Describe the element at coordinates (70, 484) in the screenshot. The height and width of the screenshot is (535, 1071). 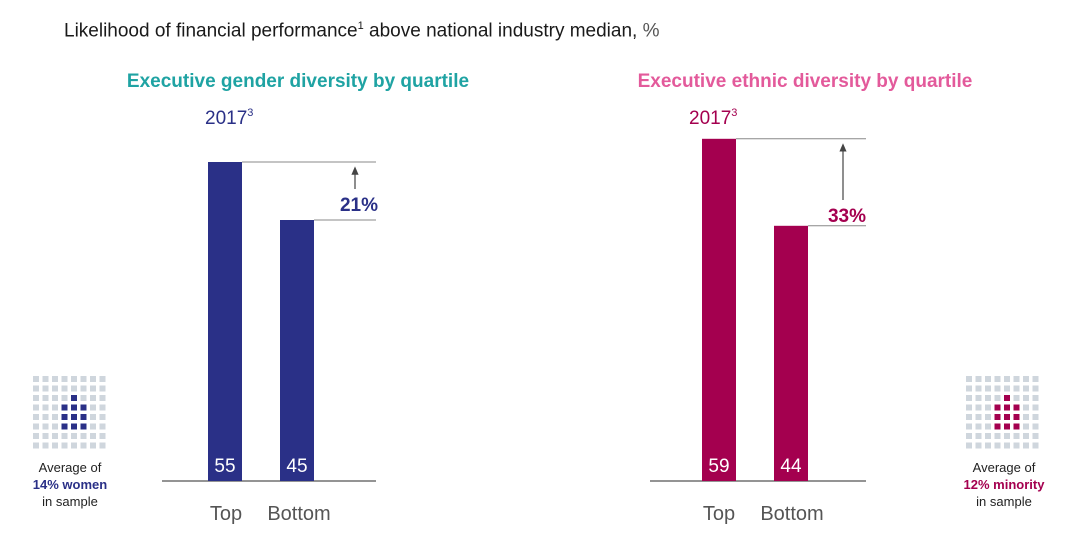
I see `svg-text: 14% women` at that location.